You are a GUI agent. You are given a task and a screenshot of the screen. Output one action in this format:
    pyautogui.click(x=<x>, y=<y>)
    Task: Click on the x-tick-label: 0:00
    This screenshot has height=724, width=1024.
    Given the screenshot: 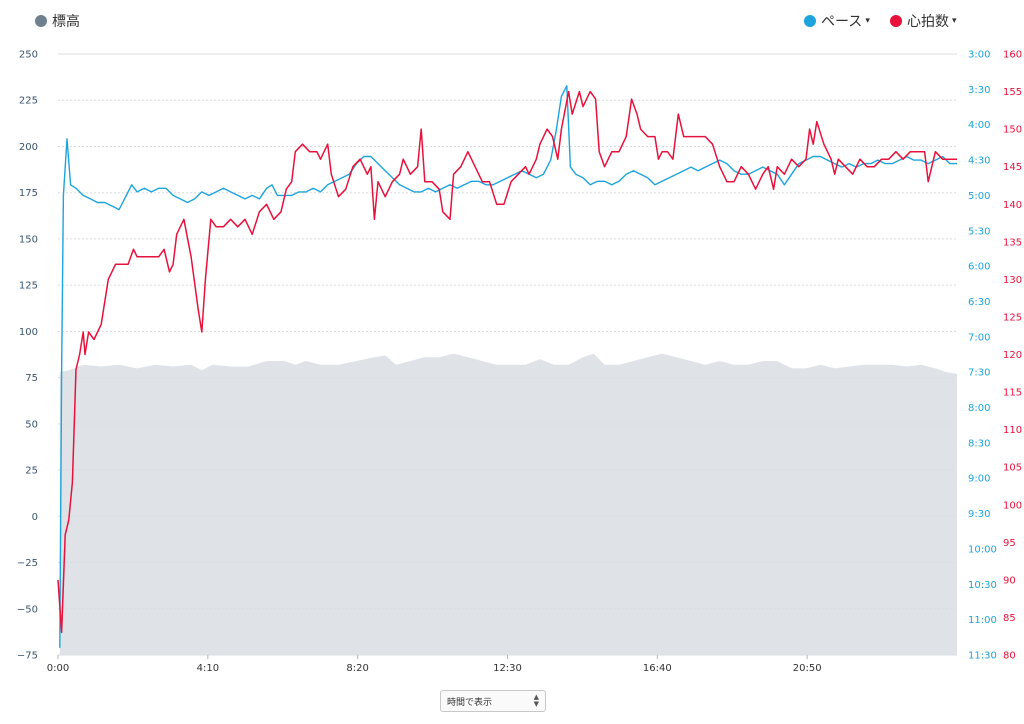 What is the action you would take?
    pyautogui.click(x=58, y=668)
    